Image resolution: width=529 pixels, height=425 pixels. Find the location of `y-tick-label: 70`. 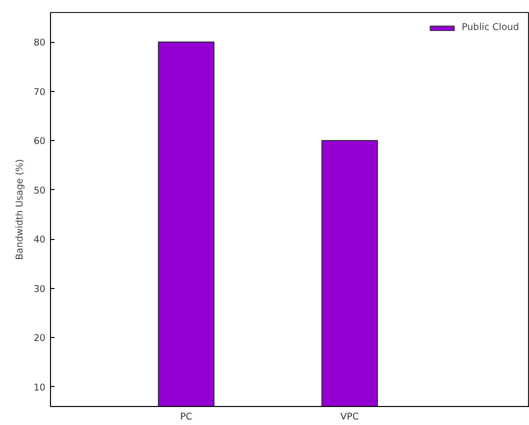

y-tick-label: 70 is located at coordinates (40, 92).